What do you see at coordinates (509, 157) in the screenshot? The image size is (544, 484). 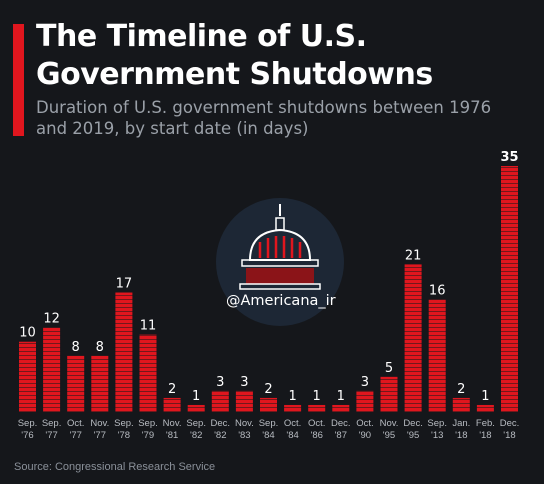 I see `data-label: 35` at bounding box center [509, 157].